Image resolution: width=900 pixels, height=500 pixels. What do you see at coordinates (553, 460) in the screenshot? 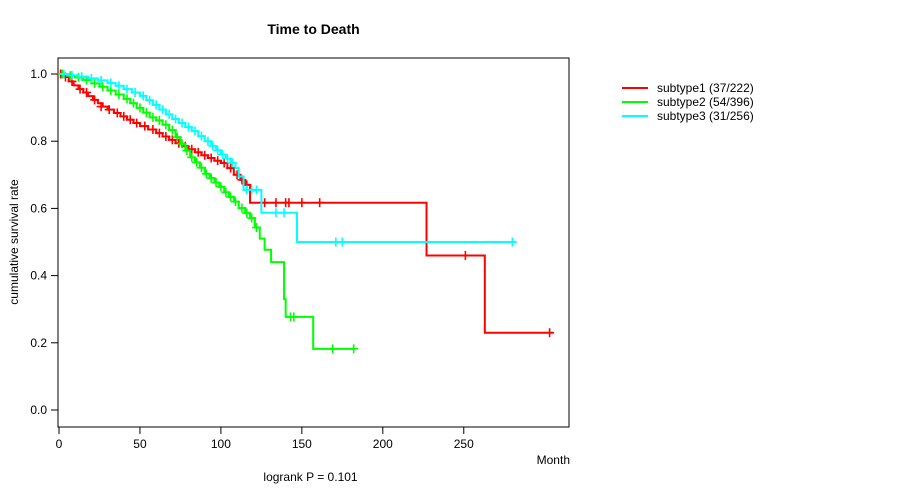
I see `x-axis-title: Month` at bounding box center [553, 460].